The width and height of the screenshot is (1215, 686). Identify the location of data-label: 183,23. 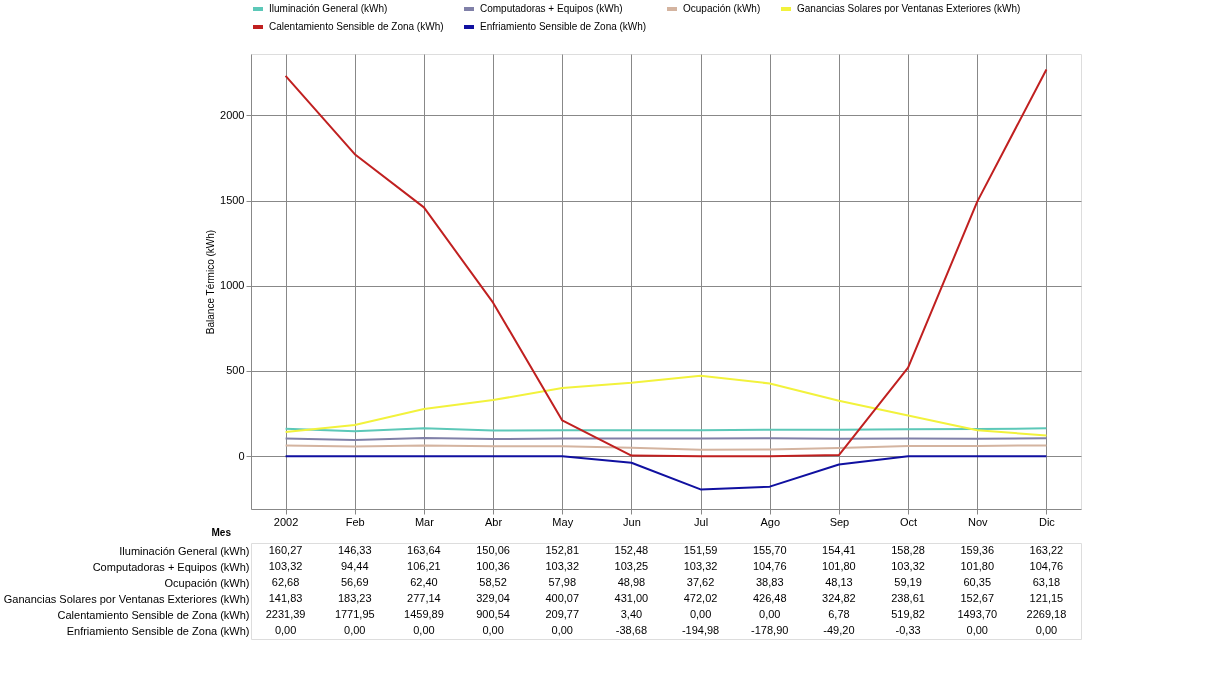
(354, 598).